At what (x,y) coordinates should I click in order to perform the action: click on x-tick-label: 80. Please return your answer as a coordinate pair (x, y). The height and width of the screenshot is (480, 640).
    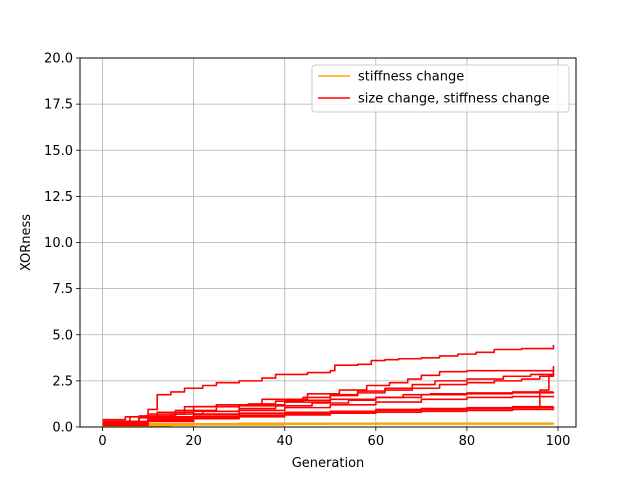
    Looking at the image, I should click on (467, 441).